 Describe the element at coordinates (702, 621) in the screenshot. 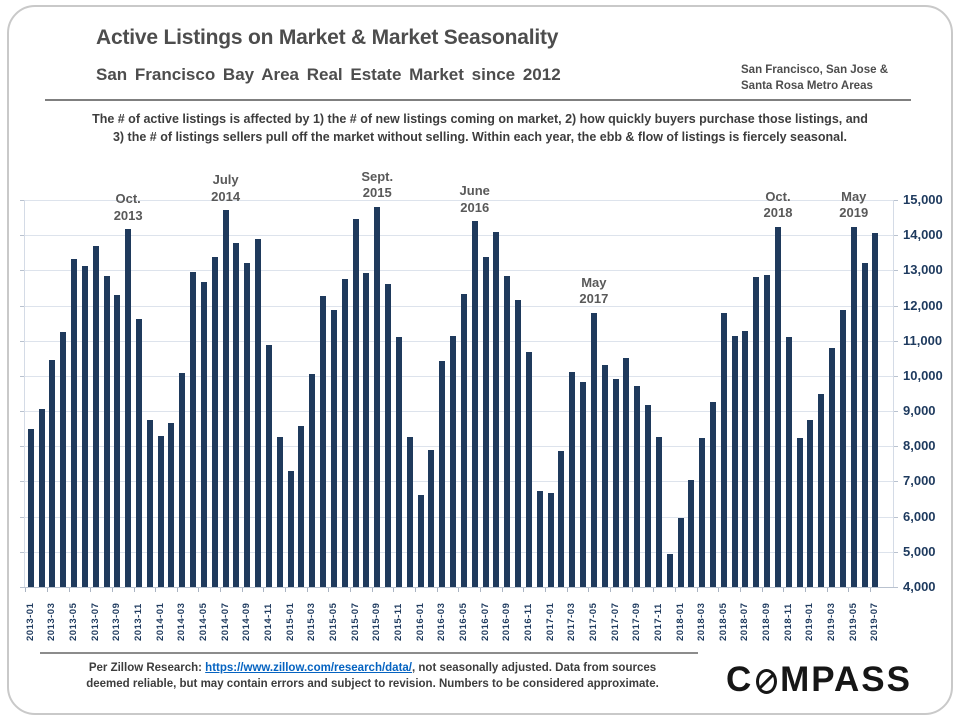

I see `x-axis-label: 2018-03` at that location.